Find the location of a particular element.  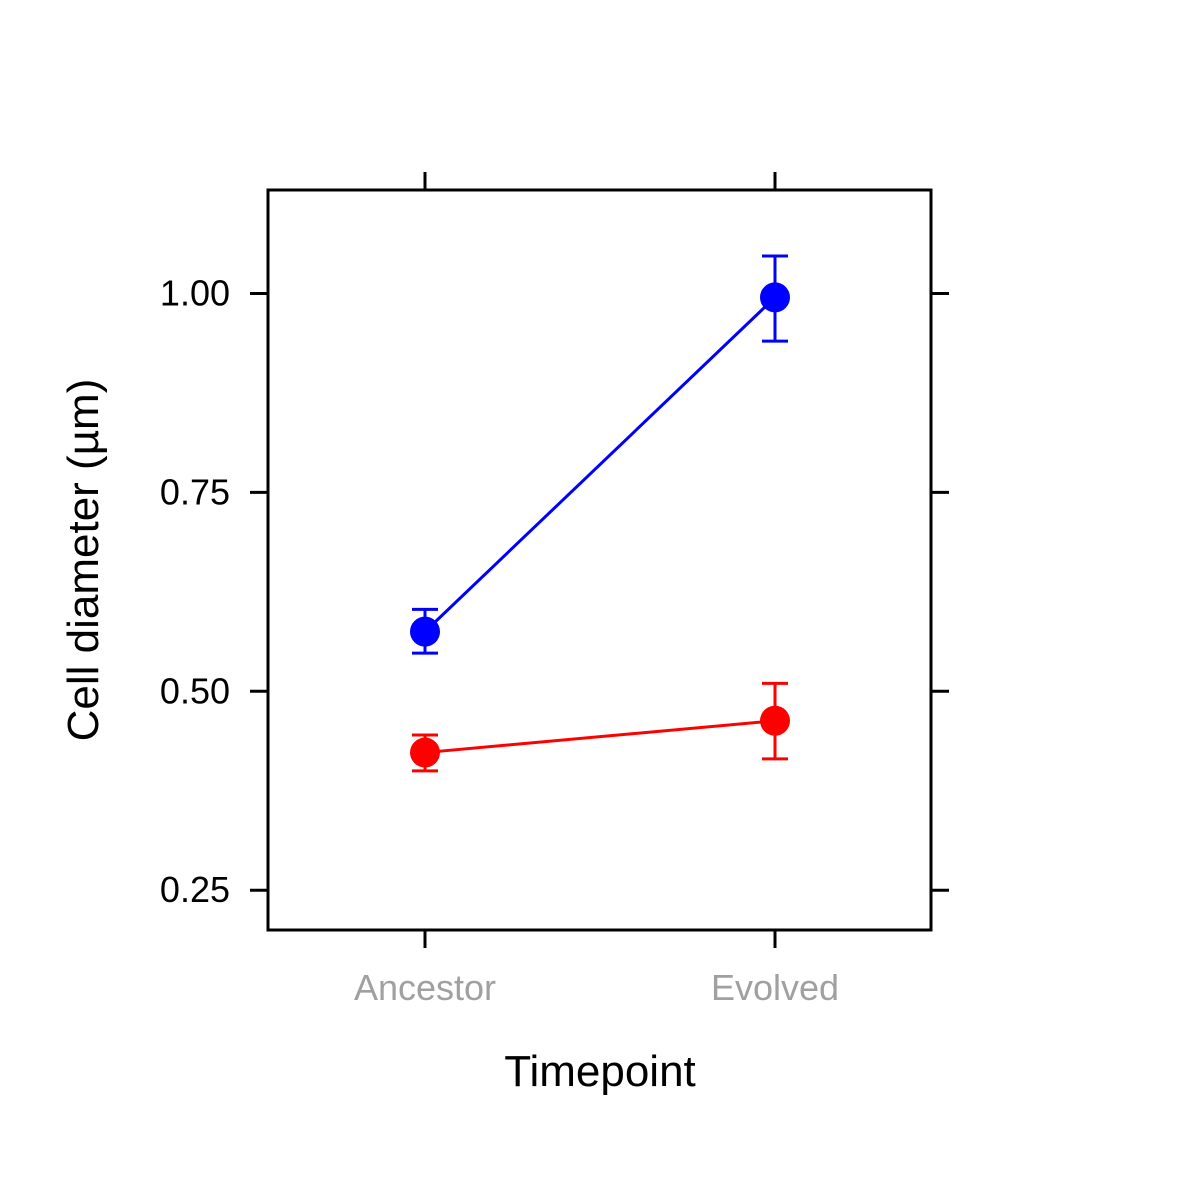

series-layer is located at coordinates (600, 513).